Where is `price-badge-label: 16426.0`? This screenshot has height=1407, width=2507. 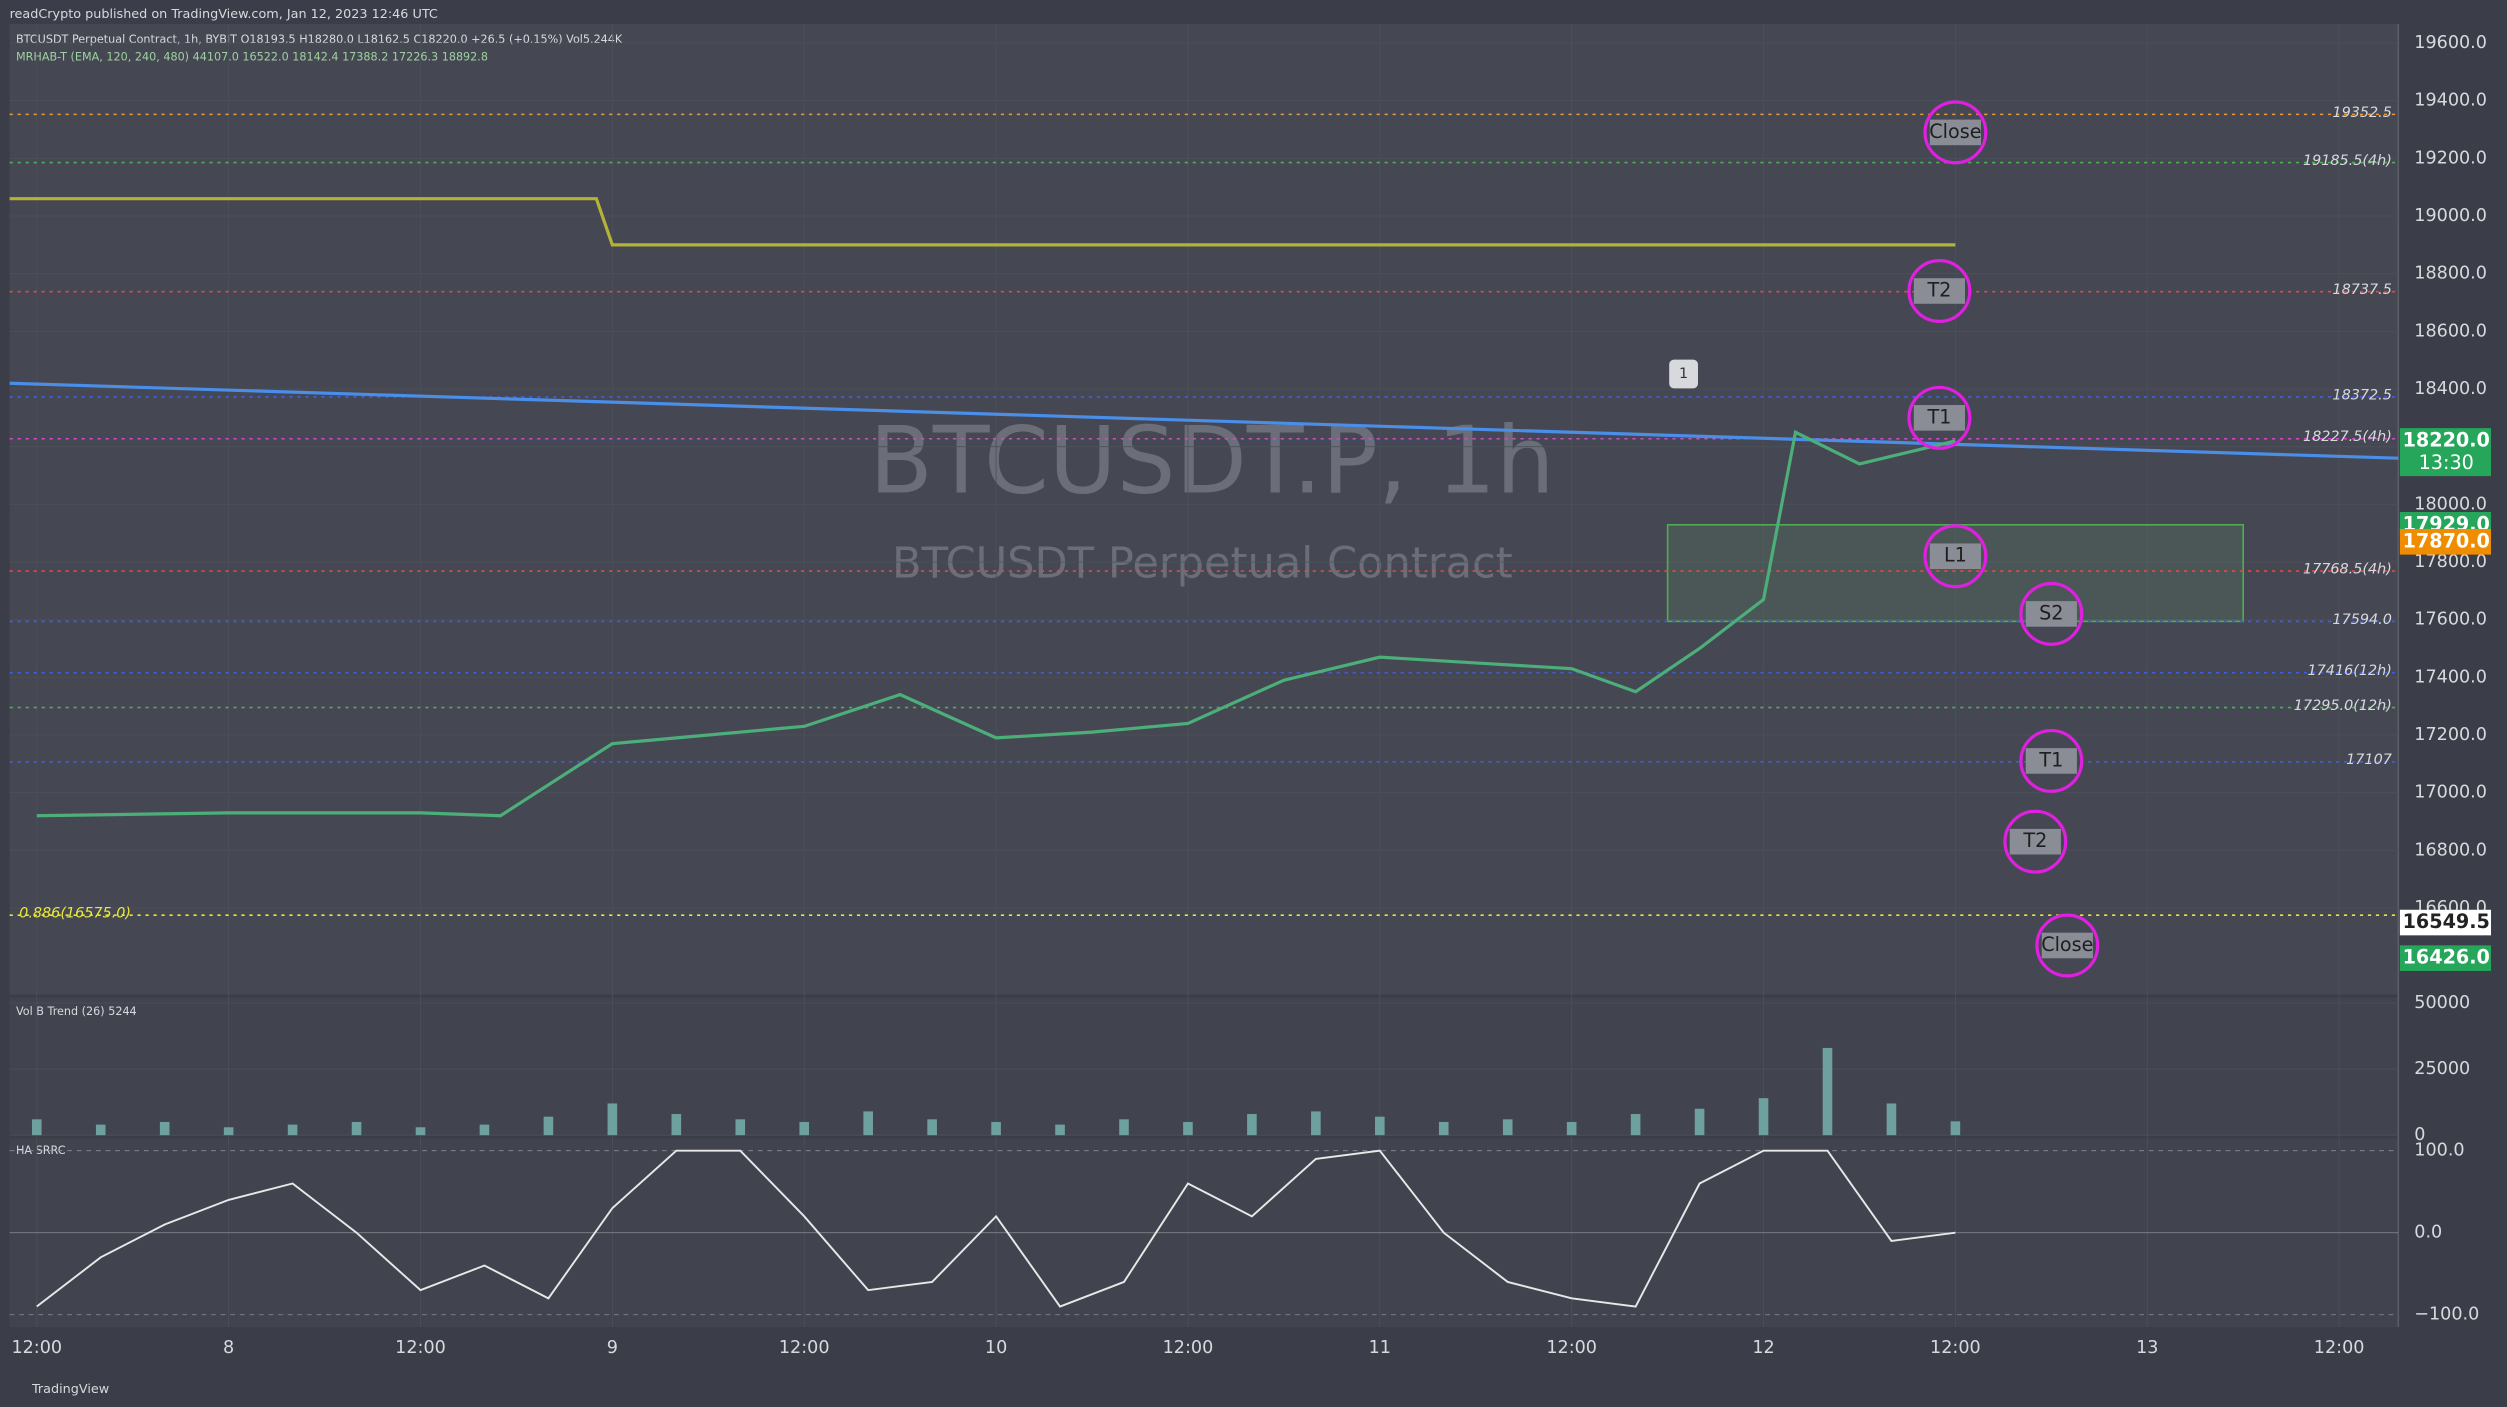
price-badge-label: 16426.0 is located at coordinates (2446, 957).